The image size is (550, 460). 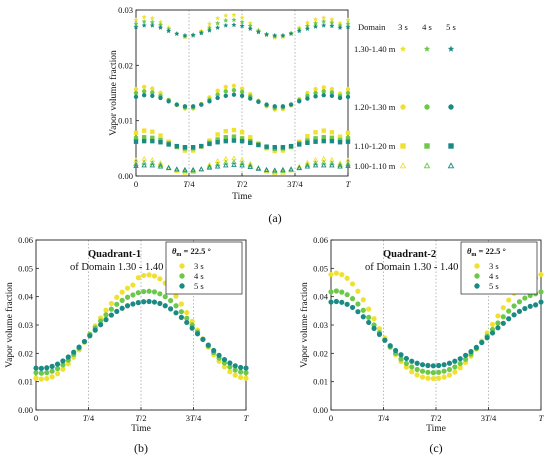 What do you see at coordinates (113, 93) in the screenshot?
I see `y-axis-label-a: Vapor volume fraction` at bounding box center [113, 93].